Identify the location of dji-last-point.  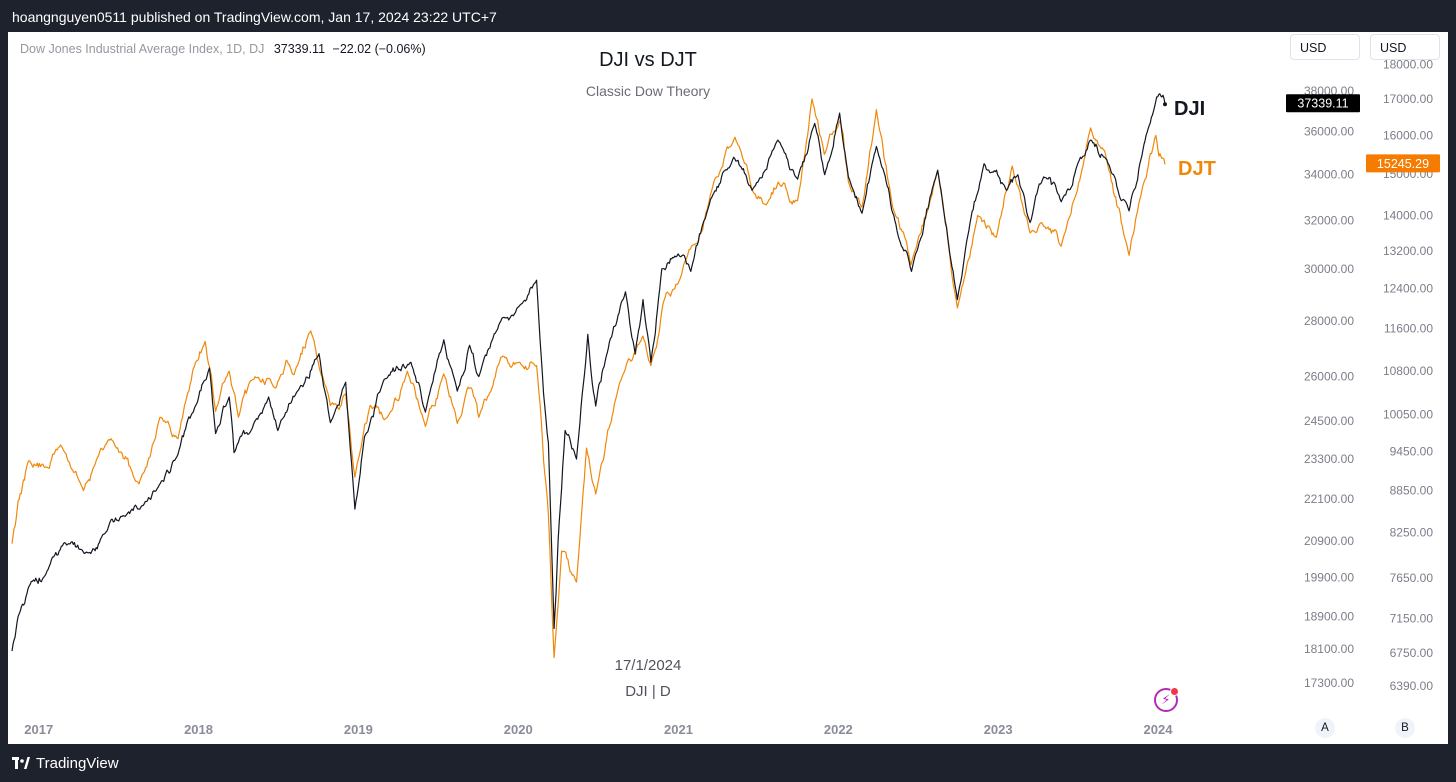
(1165, 104).